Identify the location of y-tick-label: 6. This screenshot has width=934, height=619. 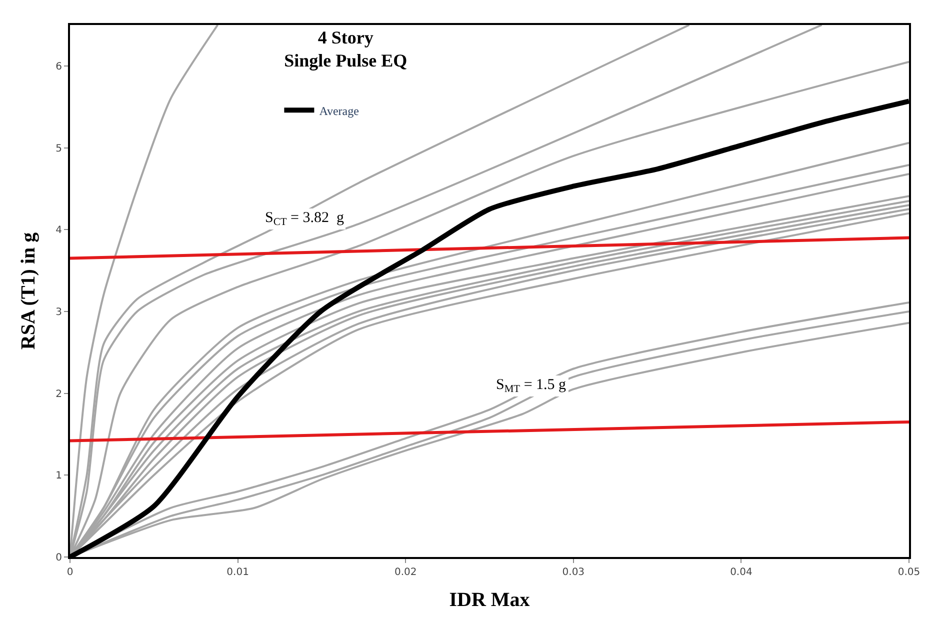
(59, 66).